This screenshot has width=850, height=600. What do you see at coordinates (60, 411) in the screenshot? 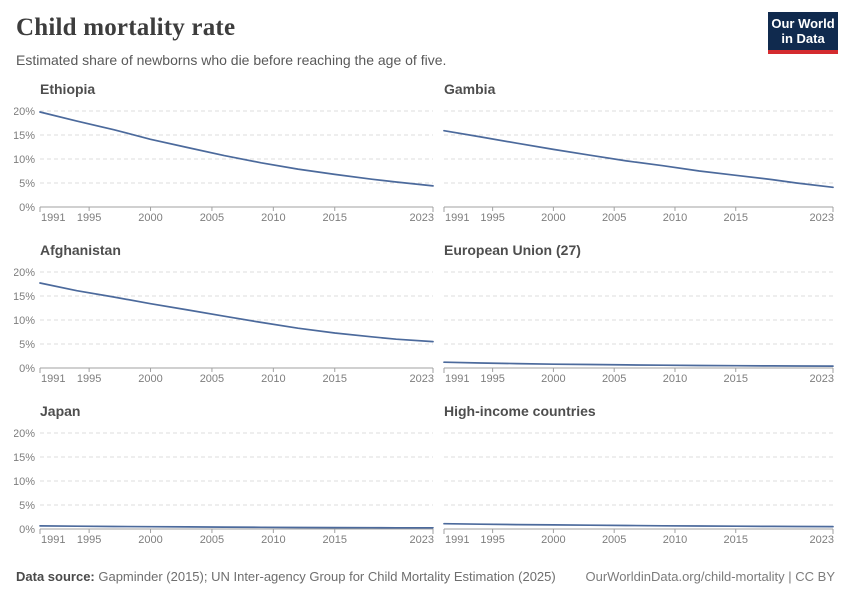
I see `facet-title: Japan` at bounding box center [60, 411].